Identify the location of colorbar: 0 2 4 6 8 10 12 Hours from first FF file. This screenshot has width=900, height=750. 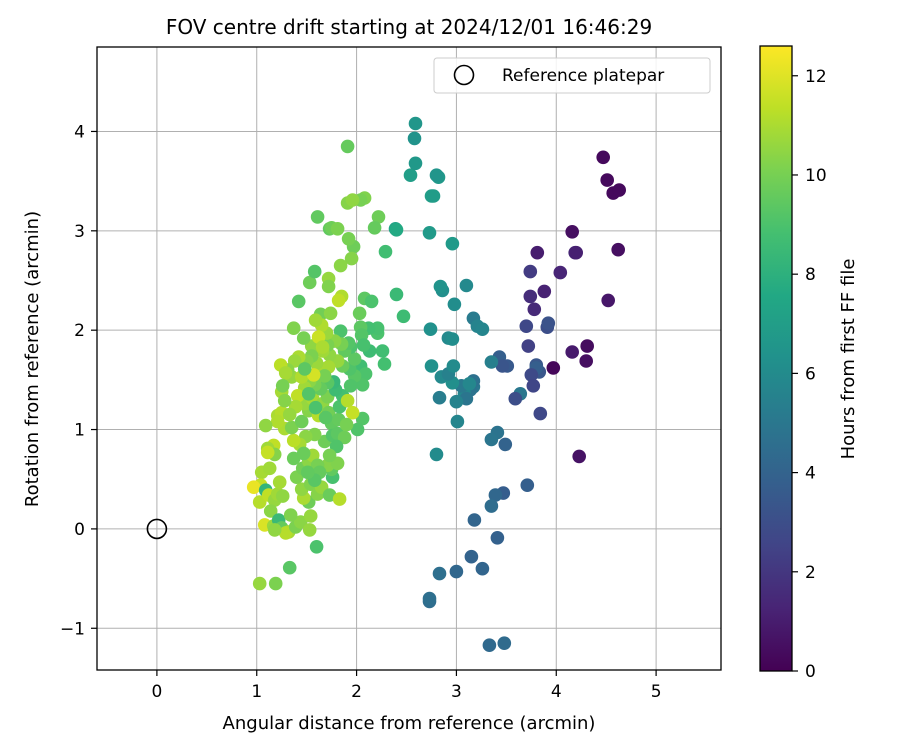
(809, 363).